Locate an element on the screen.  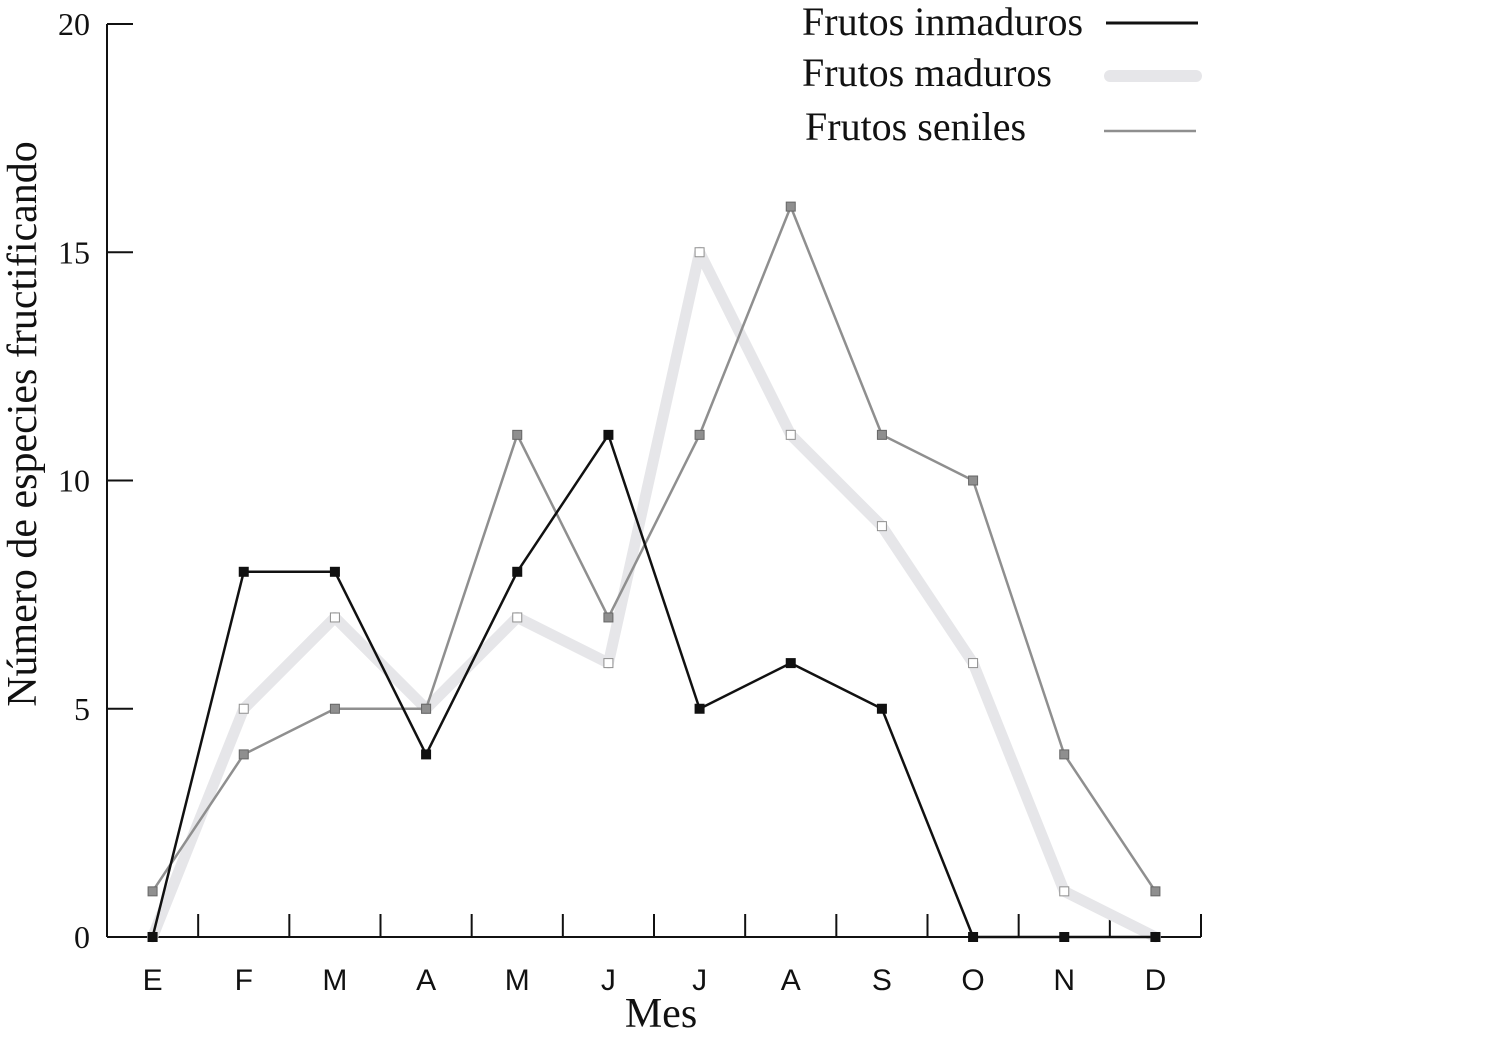
legend-label-seniles: Frutos seniles is located at coordinates (915, 126).